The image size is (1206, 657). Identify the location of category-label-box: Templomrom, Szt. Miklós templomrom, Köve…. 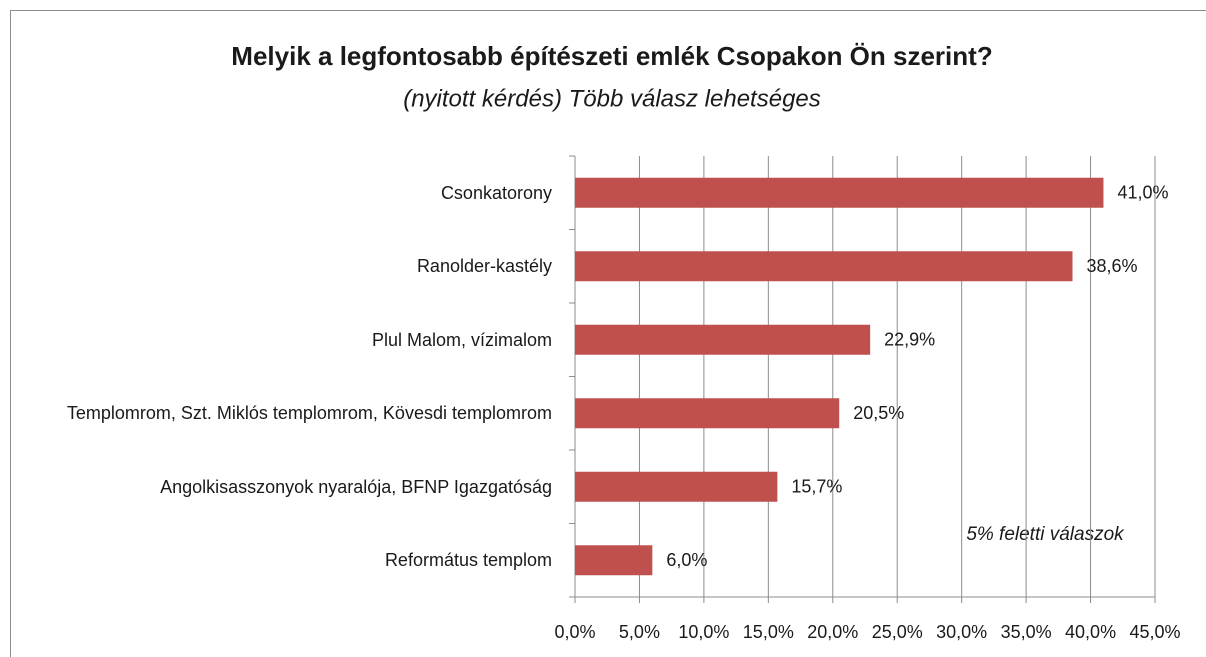
(276, 413).